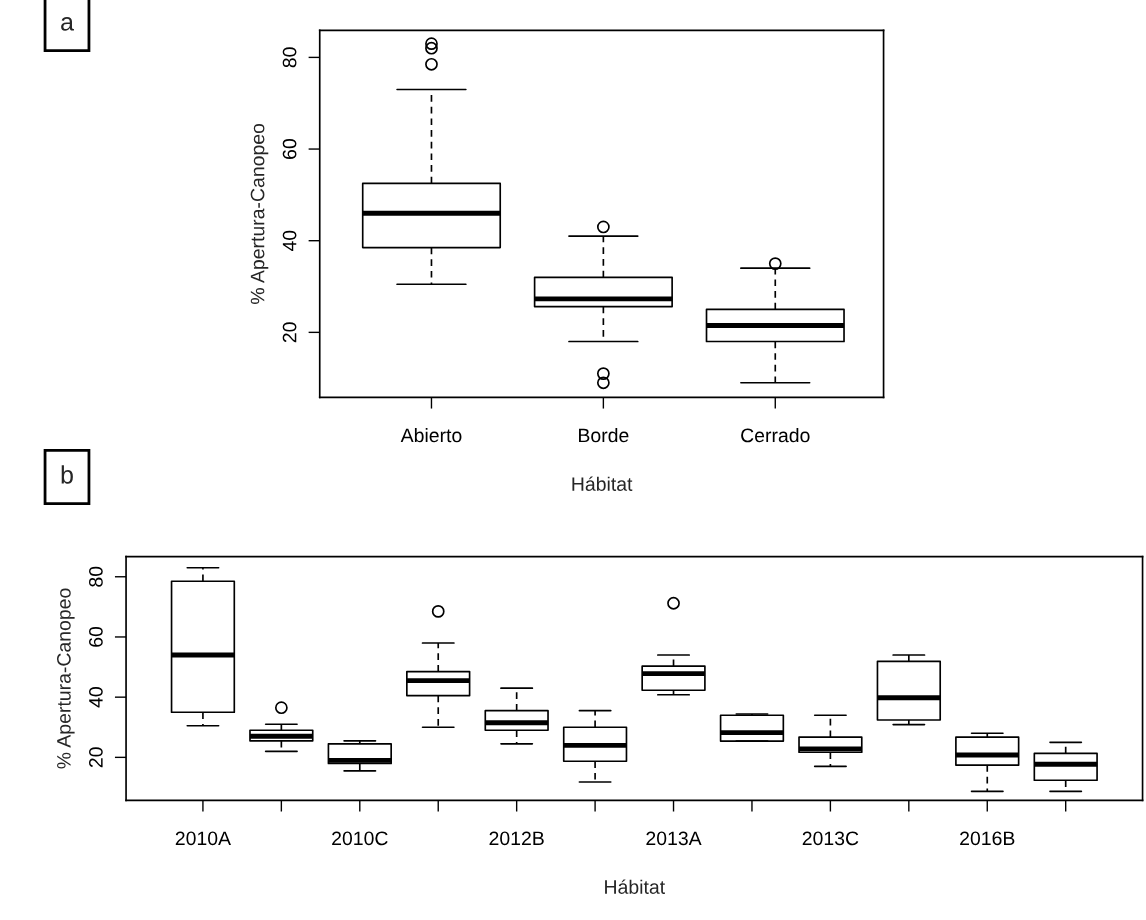 The height and width of the screenshot is (920, 1146). What do you see at coordinates (830, 838) in the screenshot?
I see `x-tick-label: 2013C` at bounding box center [830, 838].